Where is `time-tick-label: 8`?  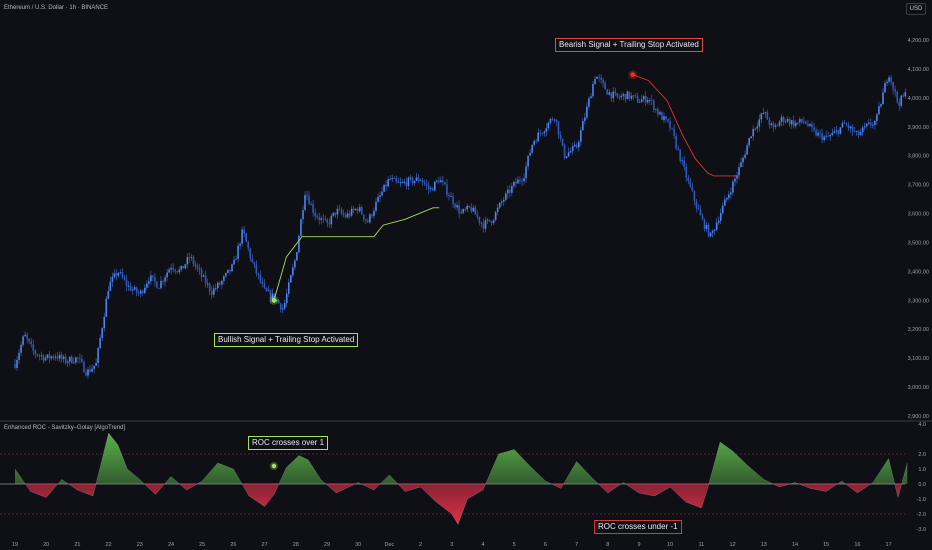 time-tick-label: 8 is located at coordinates (607, 545).